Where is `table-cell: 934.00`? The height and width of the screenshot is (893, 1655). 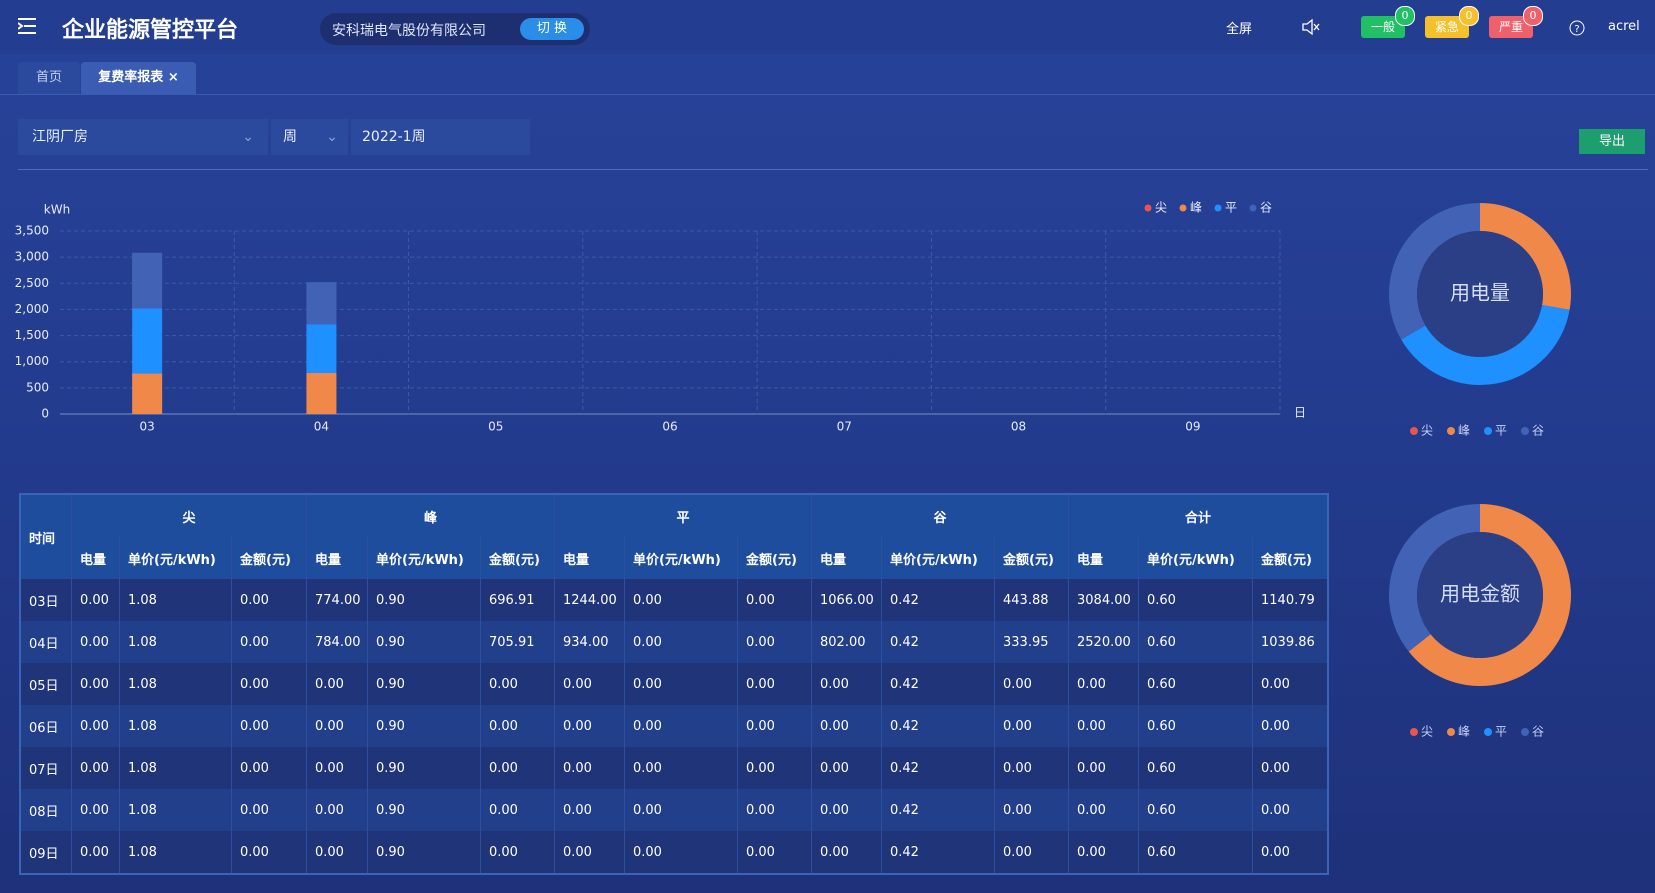
table-cell: 934.00 is located at coordinates (589, 642).